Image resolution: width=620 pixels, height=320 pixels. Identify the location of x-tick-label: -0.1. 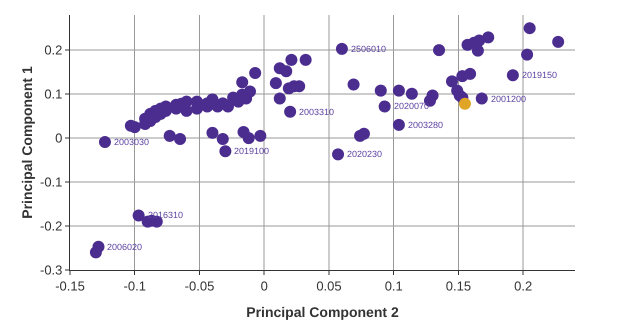
(135, 286).